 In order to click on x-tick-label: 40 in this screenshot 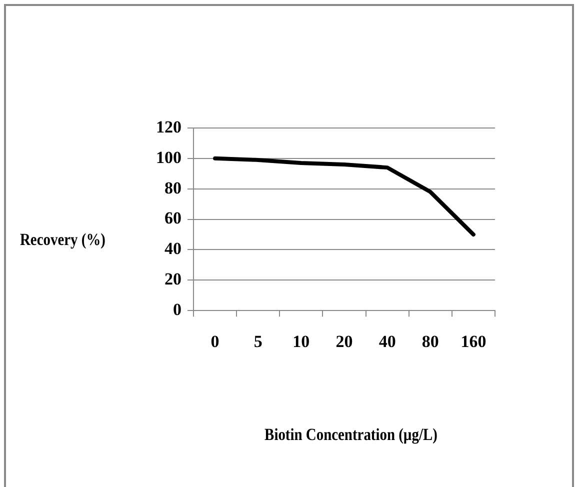, I will do `click(387, 342)`.